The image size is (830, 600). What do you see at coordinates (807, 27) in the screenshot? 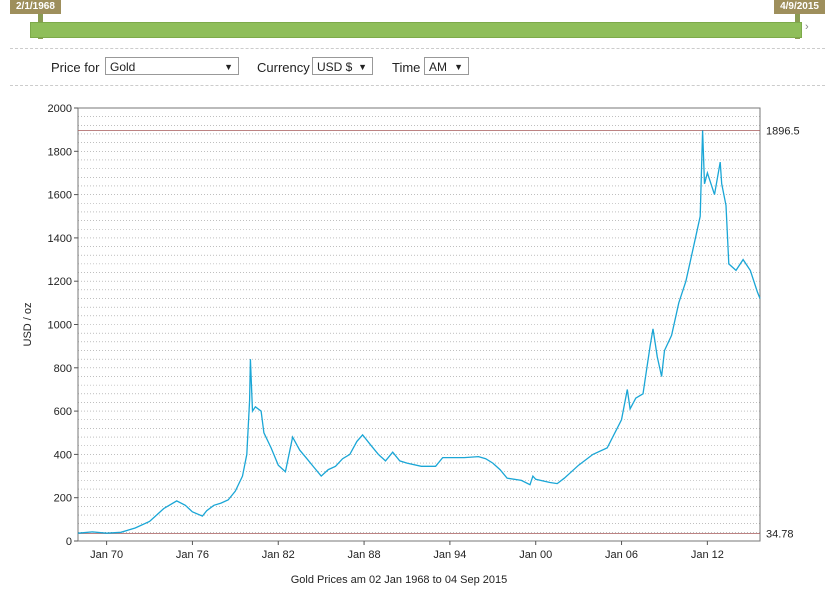
I see `scroll-right-arrow-icon: ›` at bounding box center [807, 27].